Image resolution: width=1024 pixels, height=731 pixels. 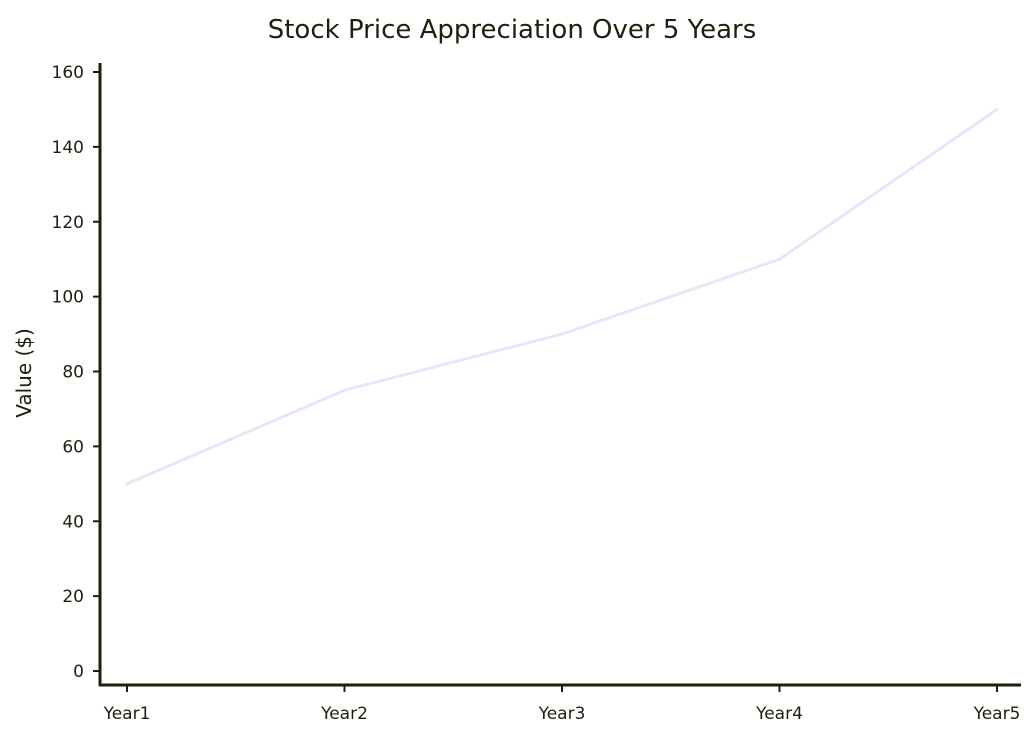 What do you see at coordinates (73, 447) in the screenshot?
I see `y-tick-label: 60` at bounding box center [73, 447].